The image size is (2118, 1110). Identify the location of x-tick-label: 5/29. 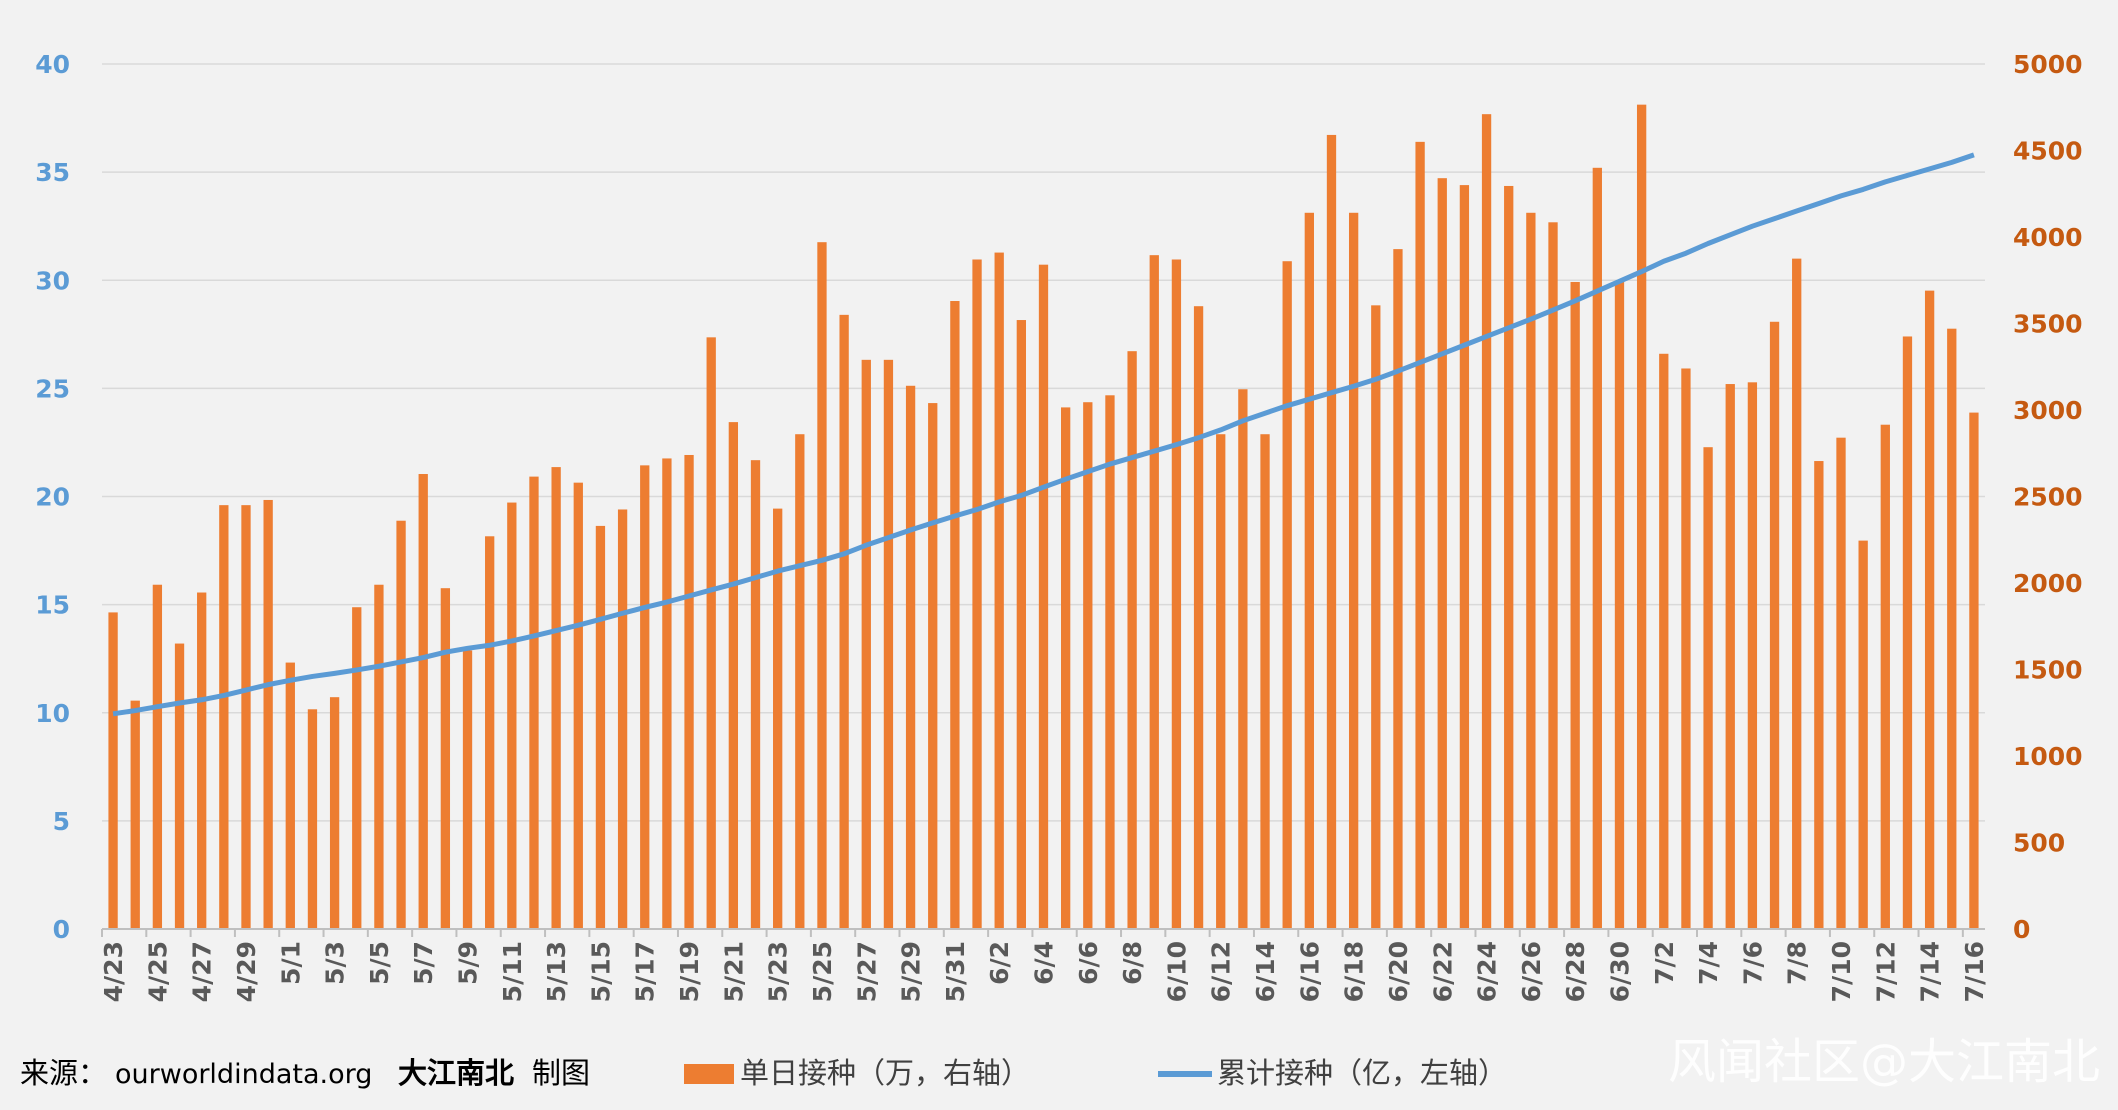
(911, 971).